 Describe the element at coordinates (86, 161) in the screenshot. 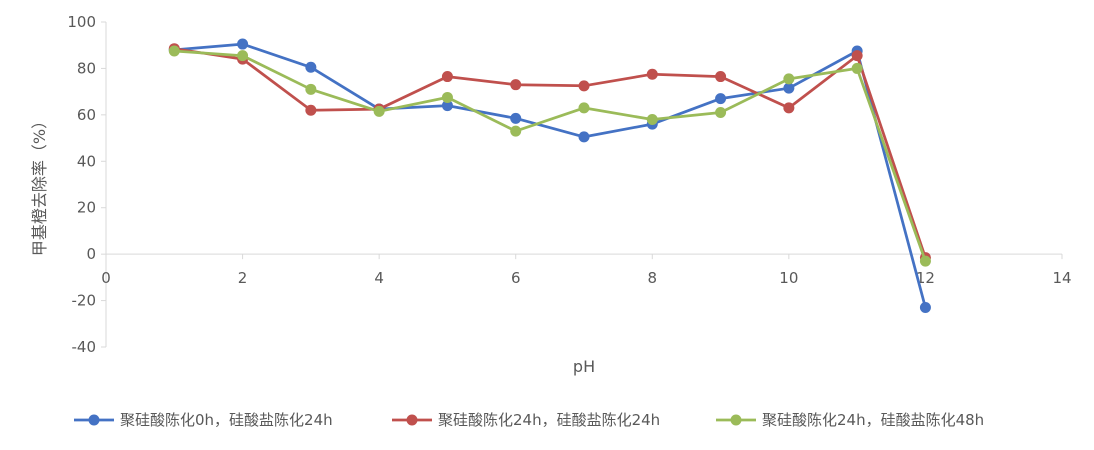

I see `y-tick-label: 40` at that location.